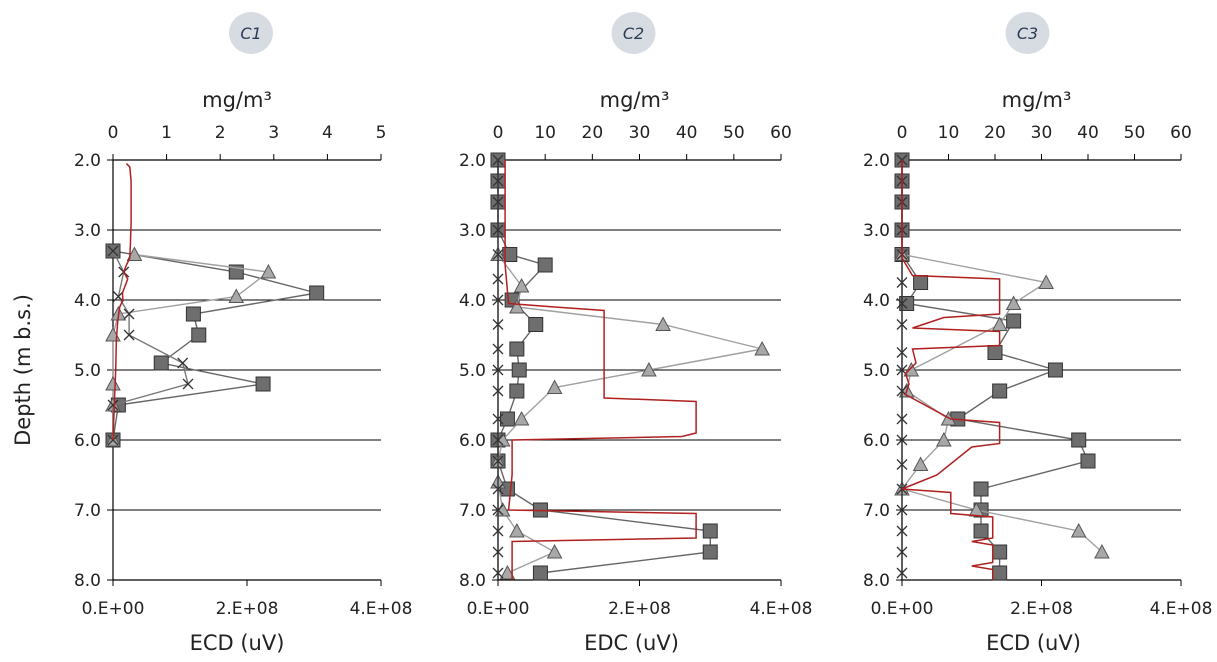 The width and height of the screenshot is (1217, 662). Describe the element at coordinates (593, 133) in the screenshot. I see `top-tick-label: 20` at that location.